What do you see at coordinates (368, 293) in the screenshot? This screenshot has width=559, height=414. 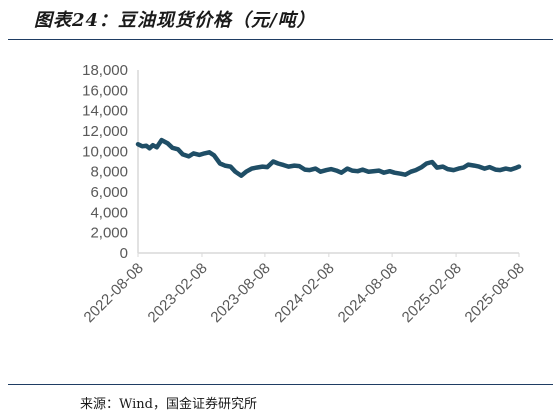 I see `x-tick-label: 2024-08-08` at bounding box center [368, 293].